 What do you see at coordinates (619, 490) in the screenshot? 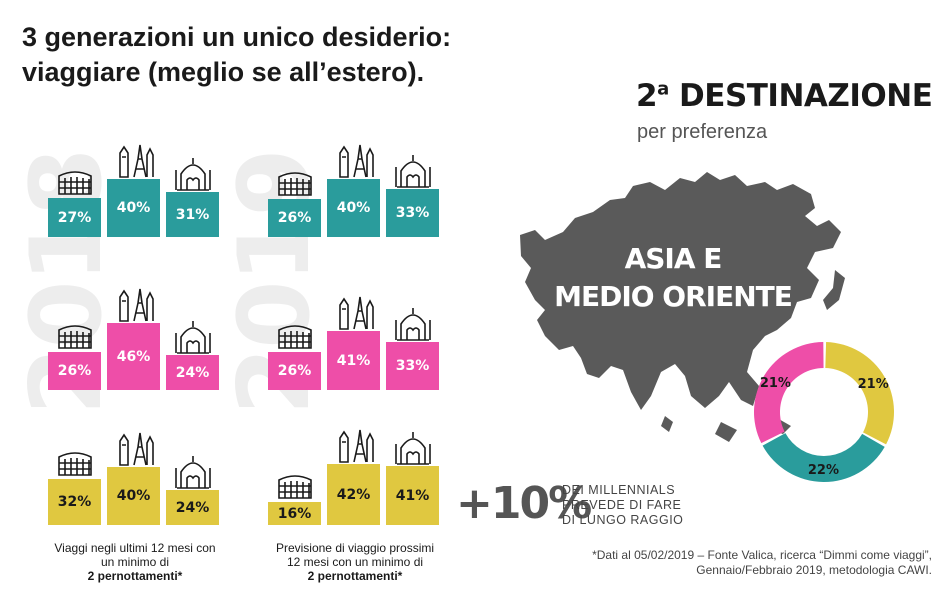
I see `millennials-line1: DEI MILLENNIALS` at bounding box center [619, 490].